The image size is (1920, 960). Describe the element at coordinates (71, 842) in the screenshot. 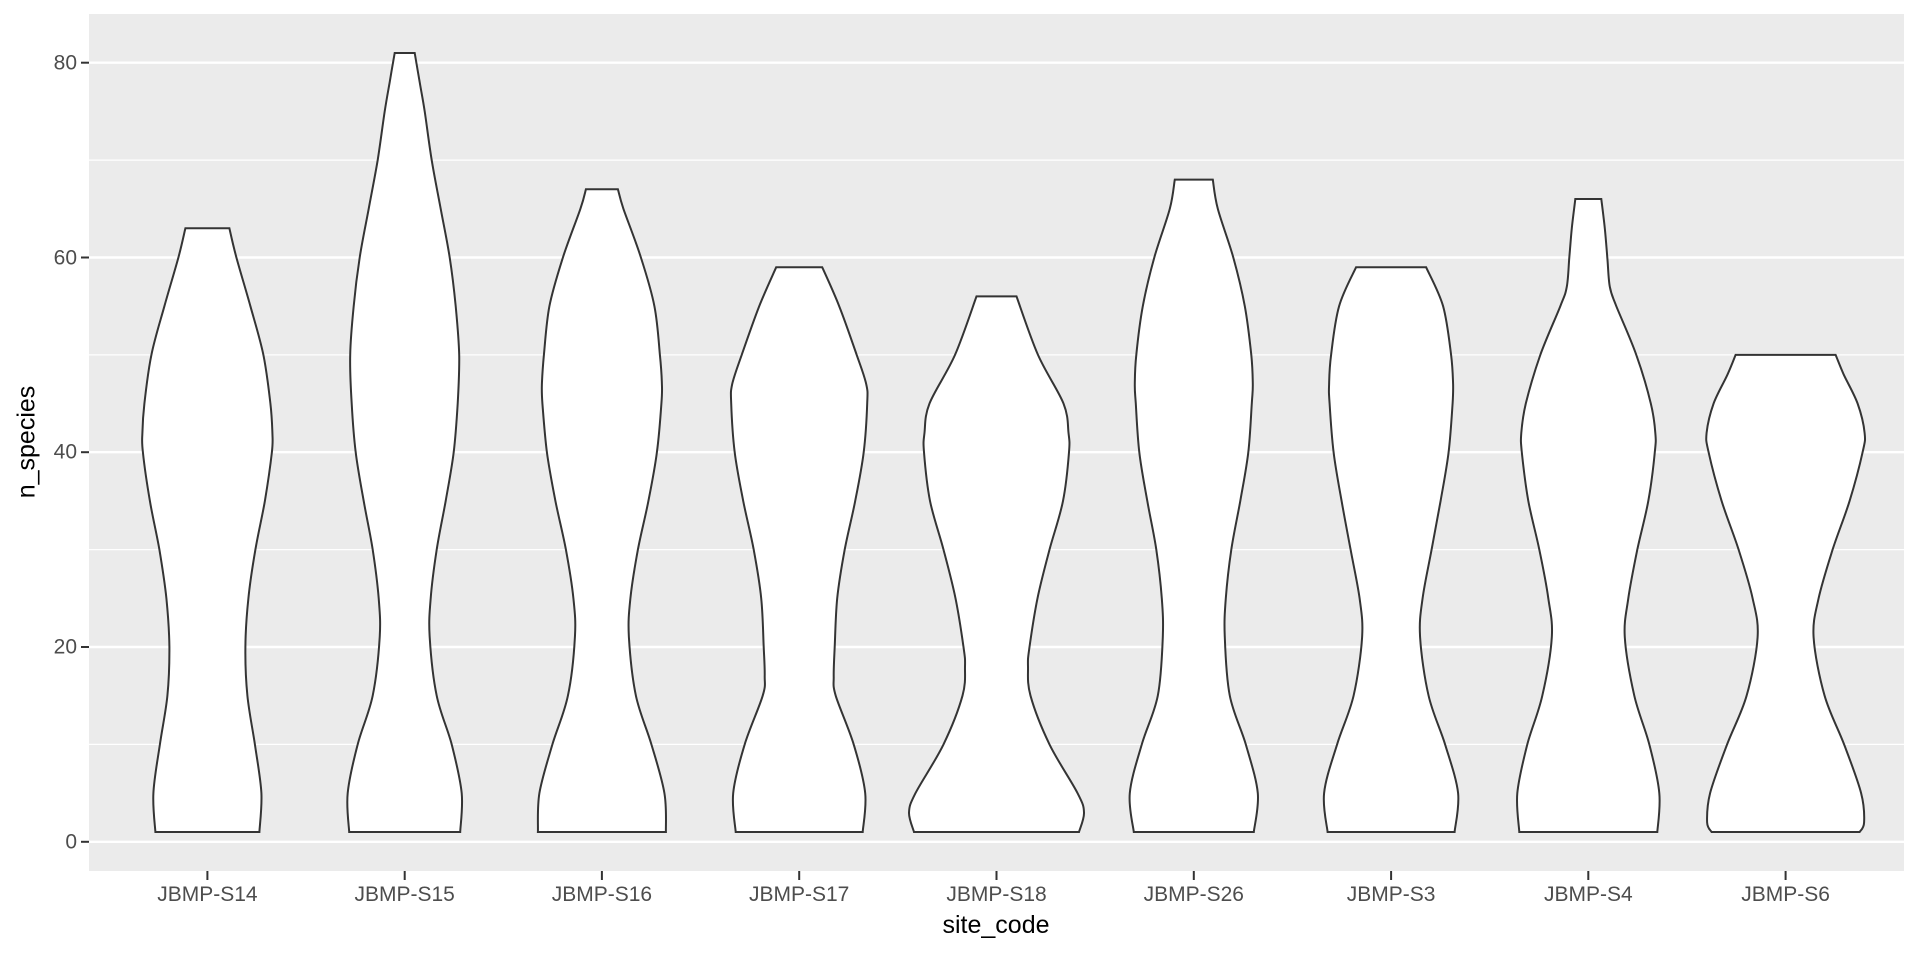

I see `y-tick-label-0: 0` at that location.